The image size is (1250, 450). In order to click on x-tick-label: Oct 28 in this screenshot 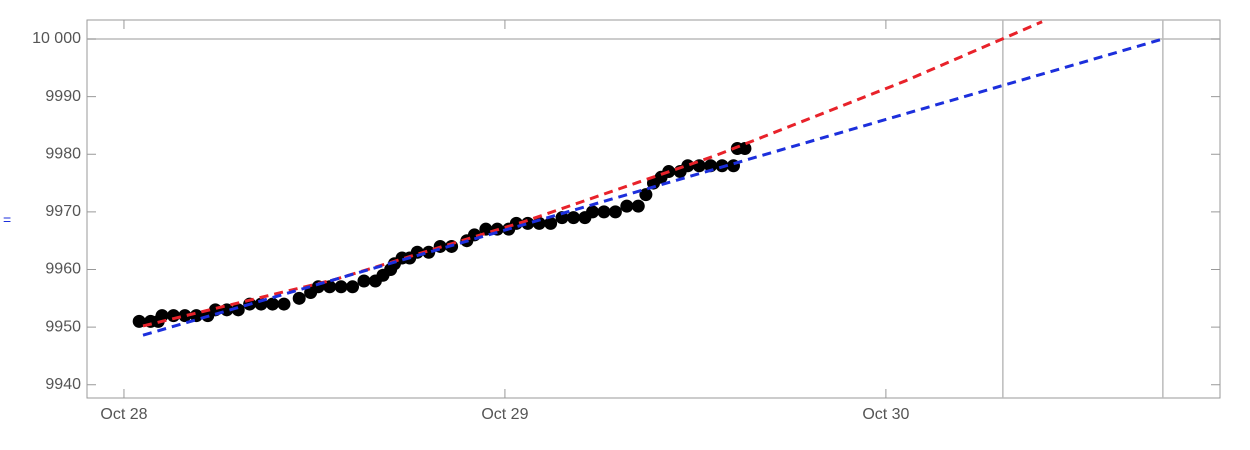, I will do `click(123, 414)`.